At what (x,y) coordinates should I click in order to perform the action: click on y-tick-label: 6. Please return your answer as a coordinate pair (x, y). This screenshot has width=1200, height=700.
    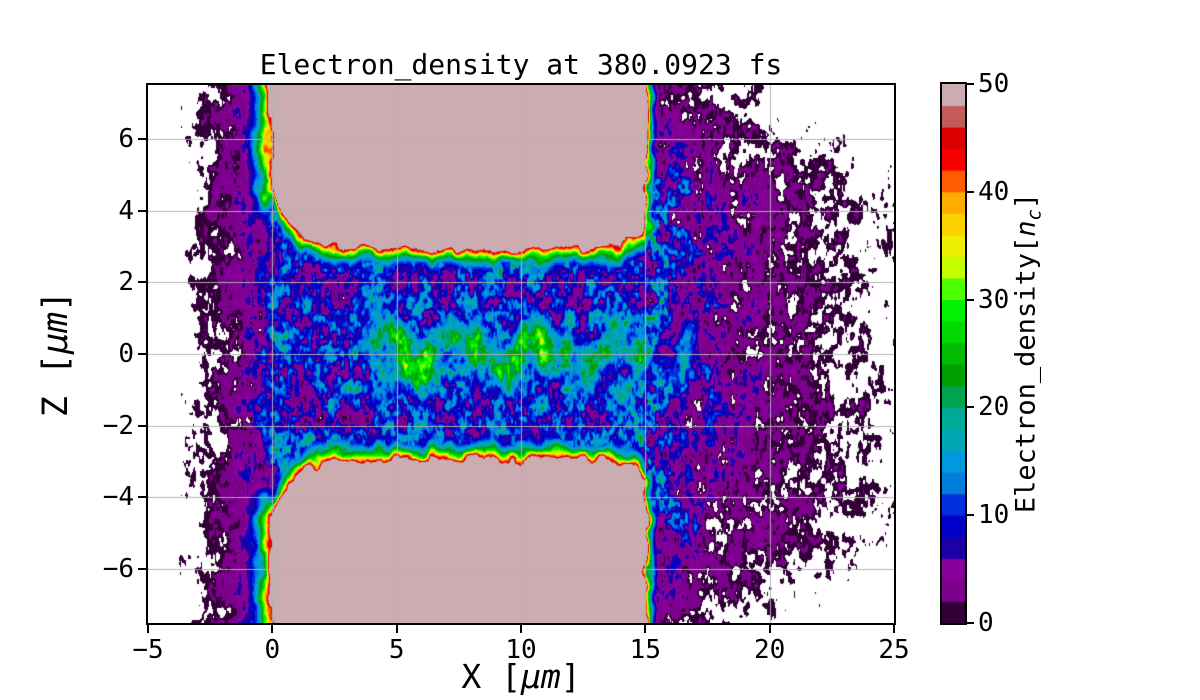
    Looking at the image, I should click on (126, 138).